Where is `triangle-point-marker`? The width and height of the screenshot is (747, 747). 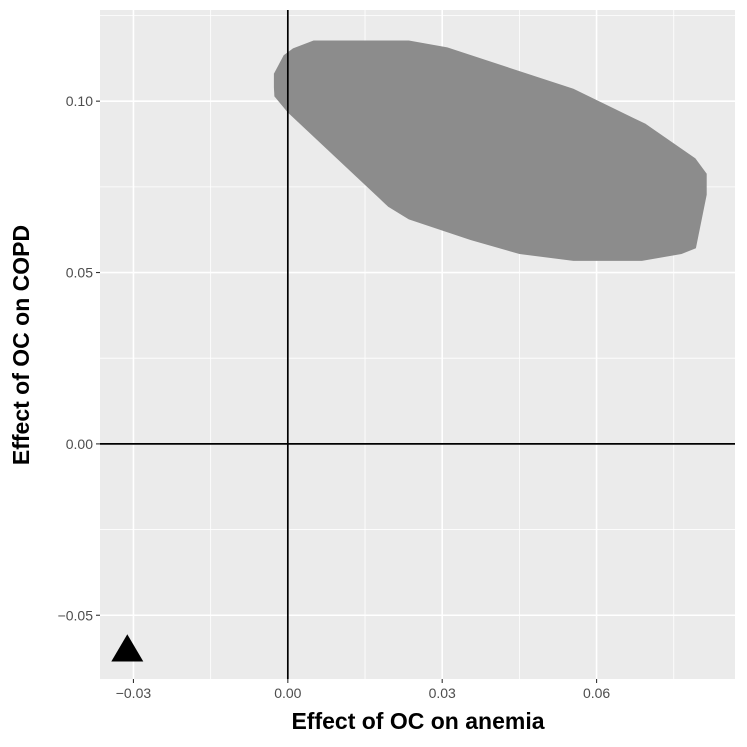 triangle-point-marker is located at coordinates (127, 648).